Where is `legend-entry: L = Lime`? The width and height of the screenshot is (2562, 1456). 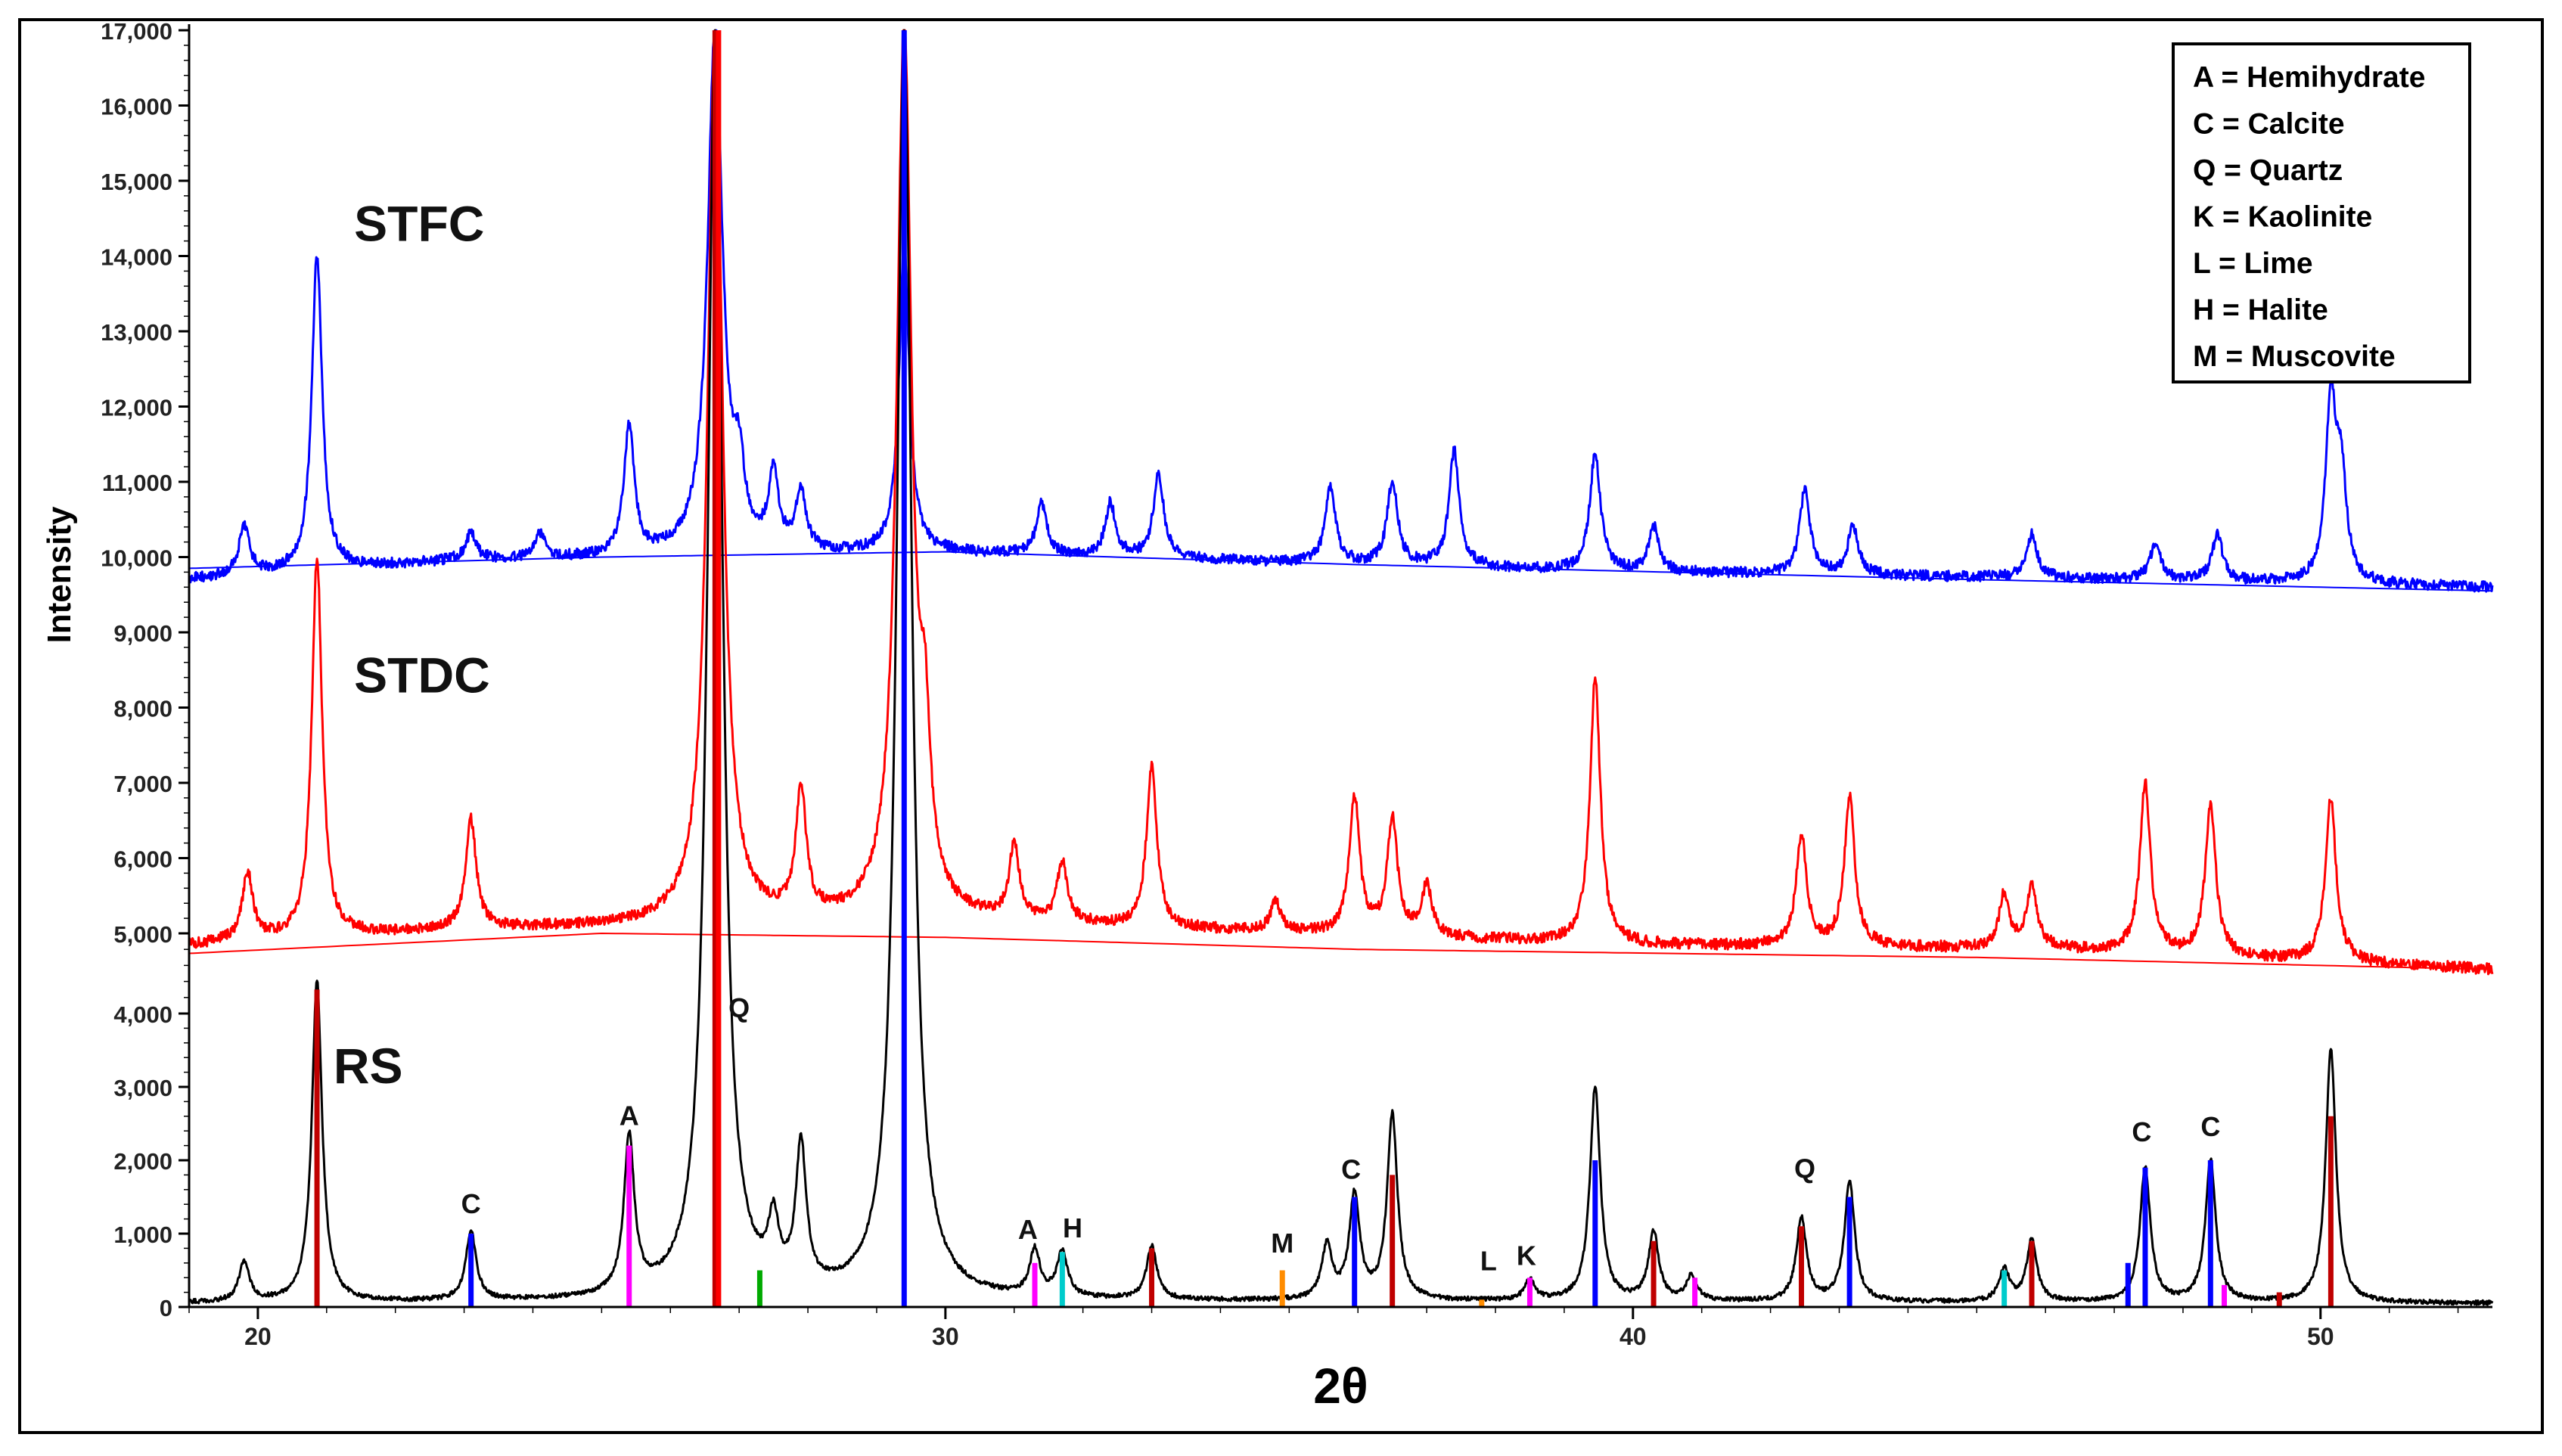
legend-entry: L = Lime is located at coordinates (2253, 263).